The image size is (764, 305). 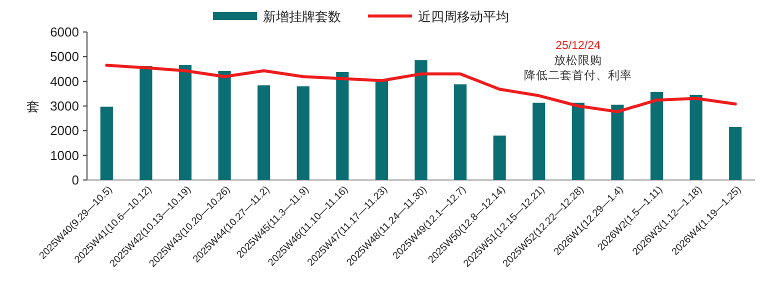 What do you see at coordinates (64, 81) in the screenshot?
I see `y-tick-label: 4000` at bounding box center [64, 81].